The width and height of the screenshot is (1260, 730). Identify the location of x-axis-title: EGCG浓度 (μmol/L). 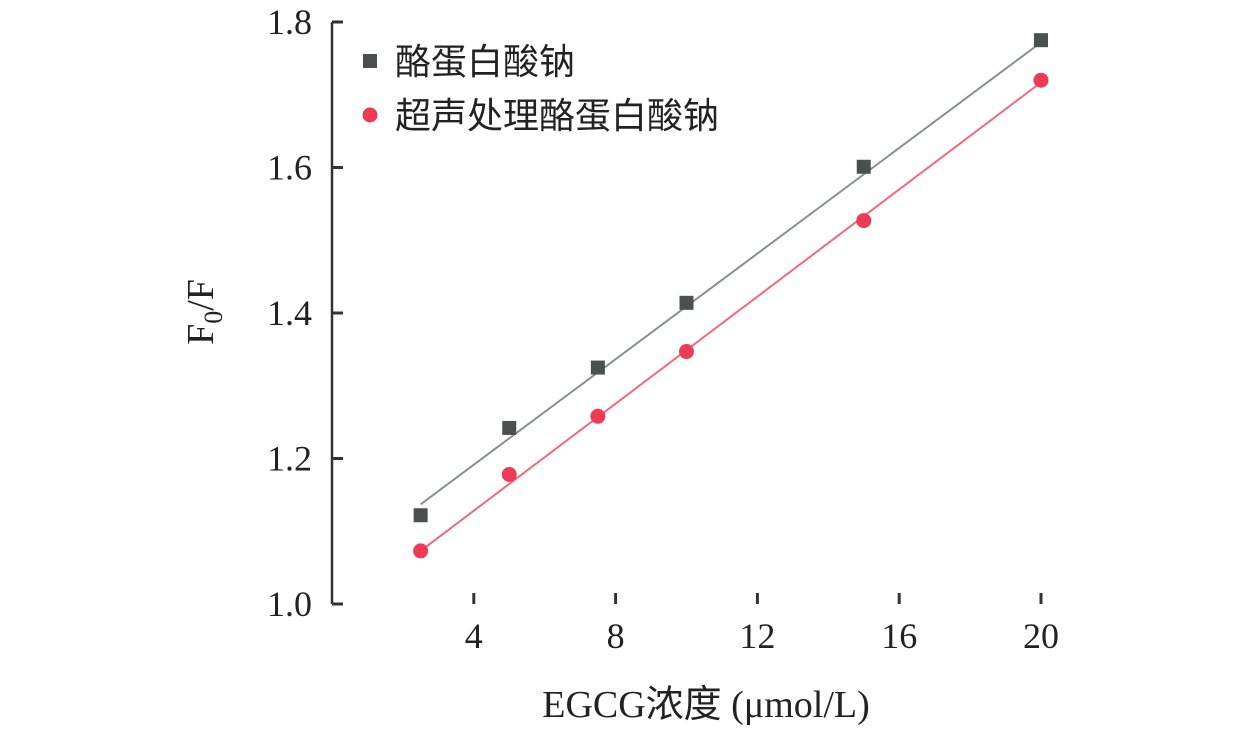
(706, 705).